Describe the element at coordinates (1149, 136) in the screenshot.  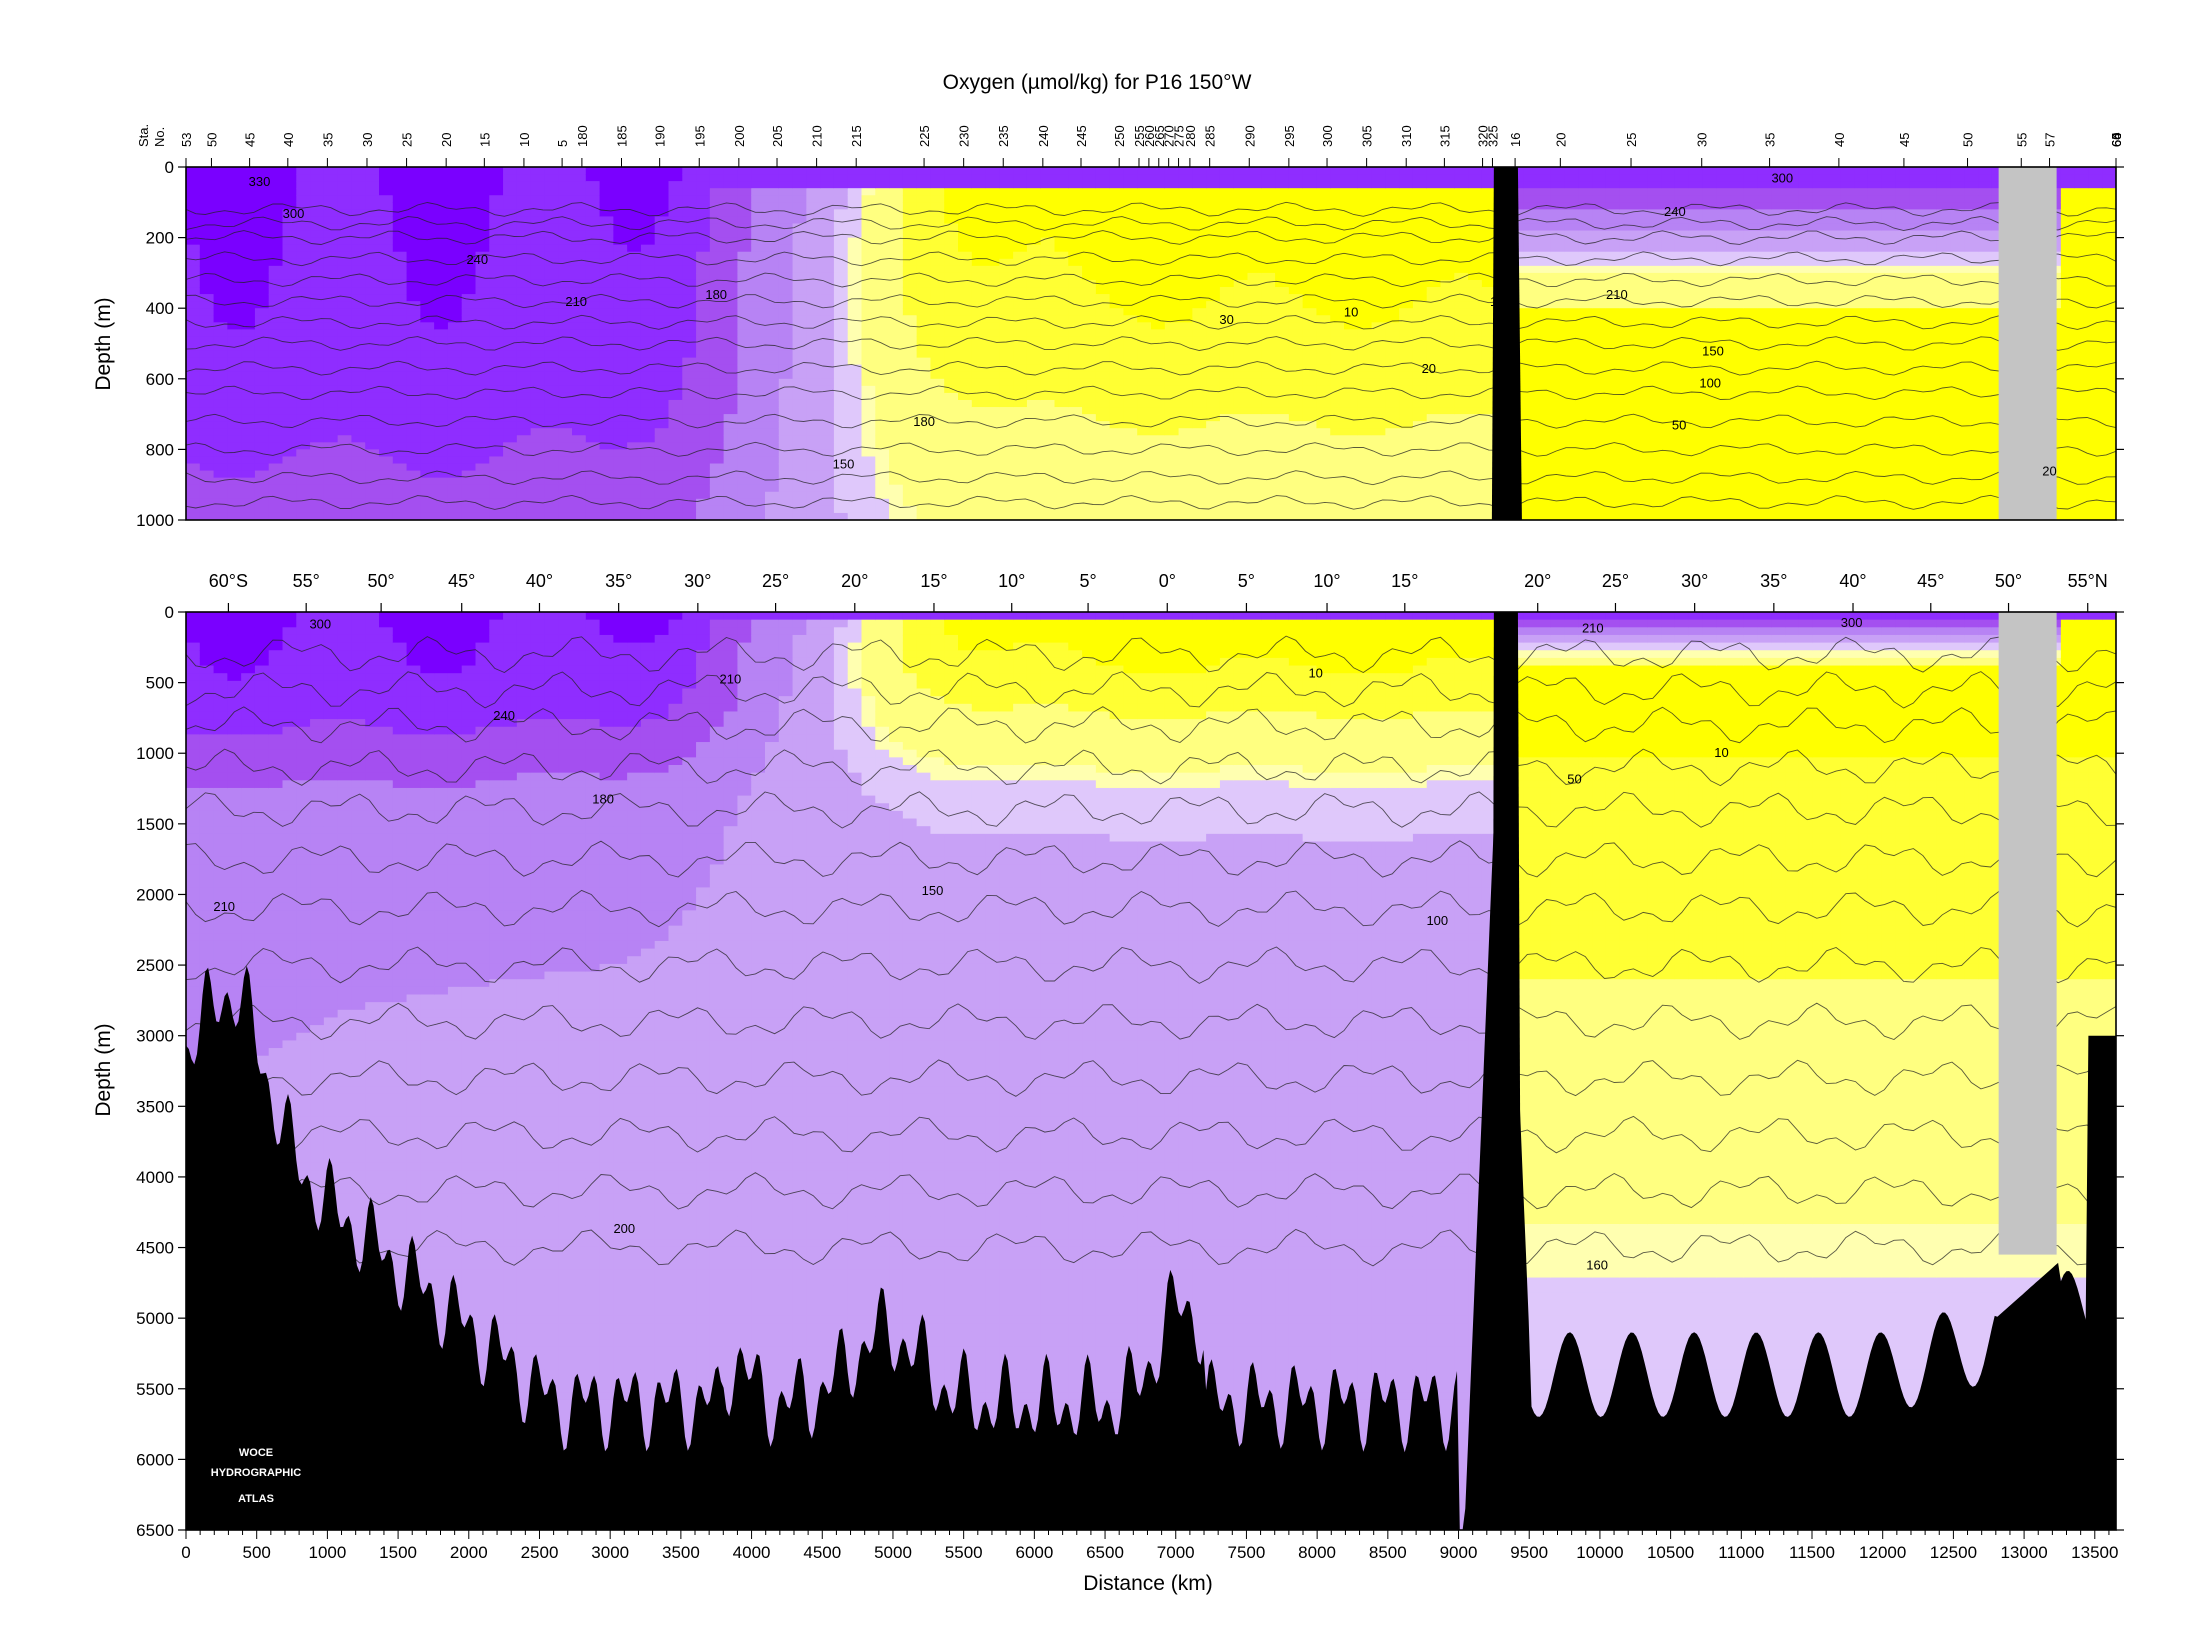
I see `station-label: 260` at that location.